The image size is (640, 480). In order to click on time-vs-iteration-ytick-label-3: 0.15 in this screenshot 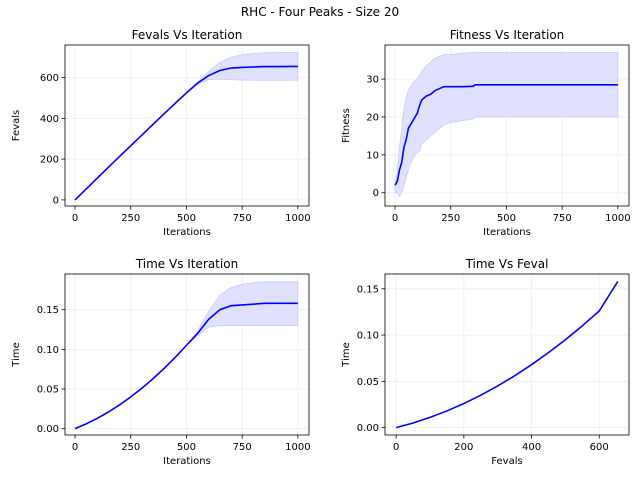, I will do `click(48, 310)`.